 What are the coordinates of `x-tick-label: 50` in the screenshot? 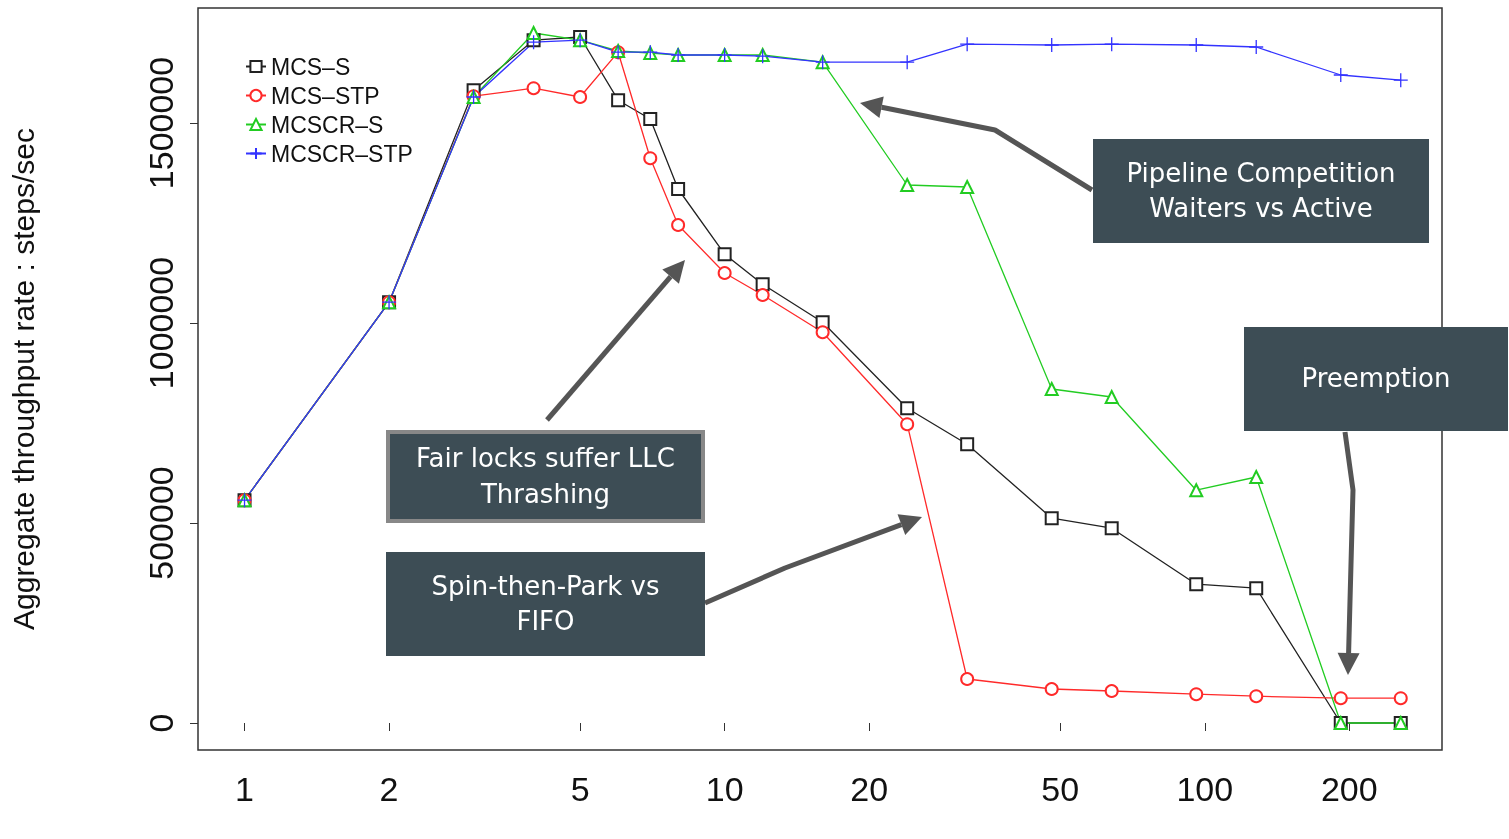 It's located at (1060, 789).